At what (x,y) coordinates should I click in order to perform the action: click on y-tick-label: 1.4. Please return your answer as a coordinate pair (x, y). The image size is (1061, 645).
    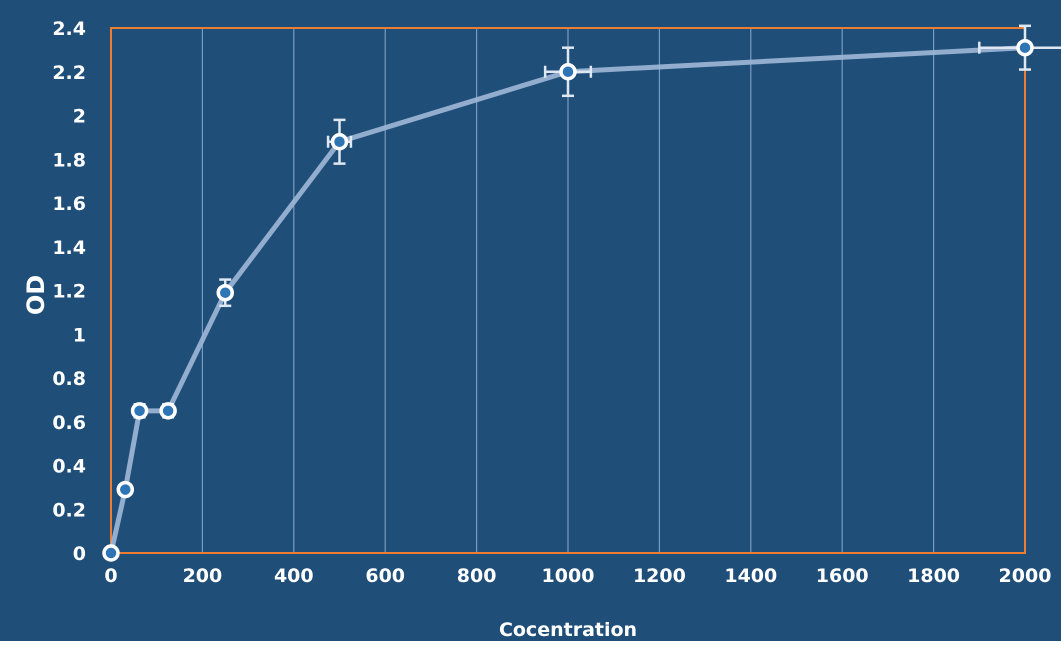
    Looking at the image, I should click on (69, 248).